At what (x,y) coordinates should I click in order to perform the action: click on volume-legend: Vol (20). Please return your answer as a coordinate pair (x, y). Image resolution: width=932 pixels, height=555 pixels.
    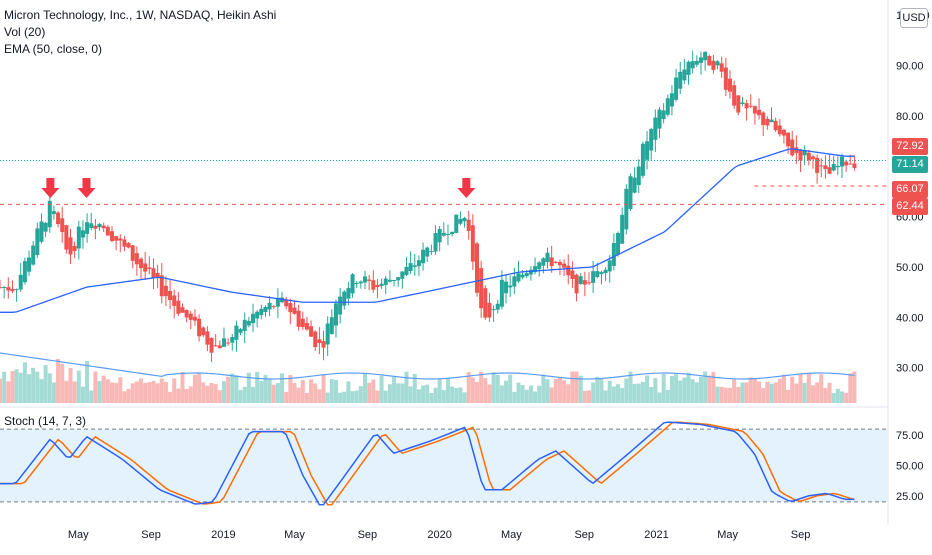
    Looking at the image, I should click on (25, 32).